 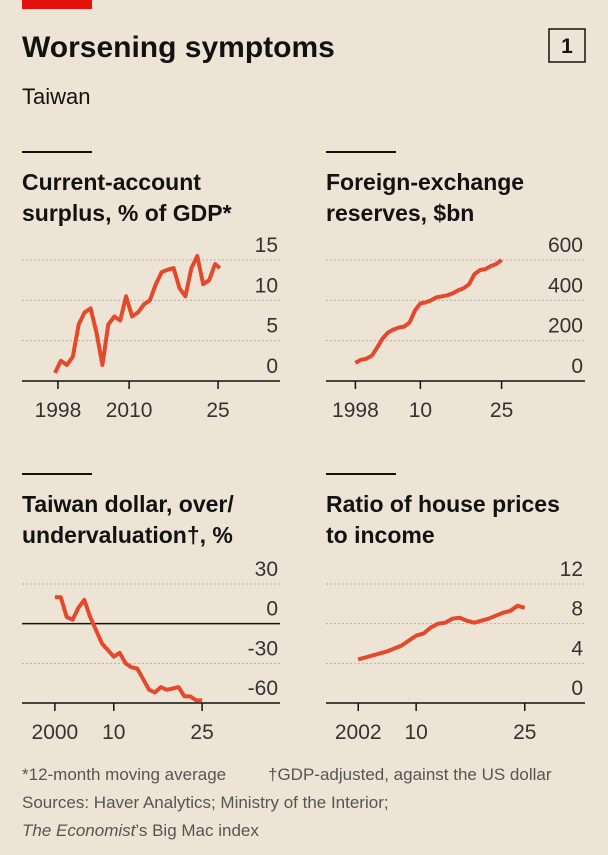 What do you see at coordinates (410, 774) in the screenshot?
I see `footnote: †GDP-adjusted, against the US dollar` at bounding box center [410, 774].